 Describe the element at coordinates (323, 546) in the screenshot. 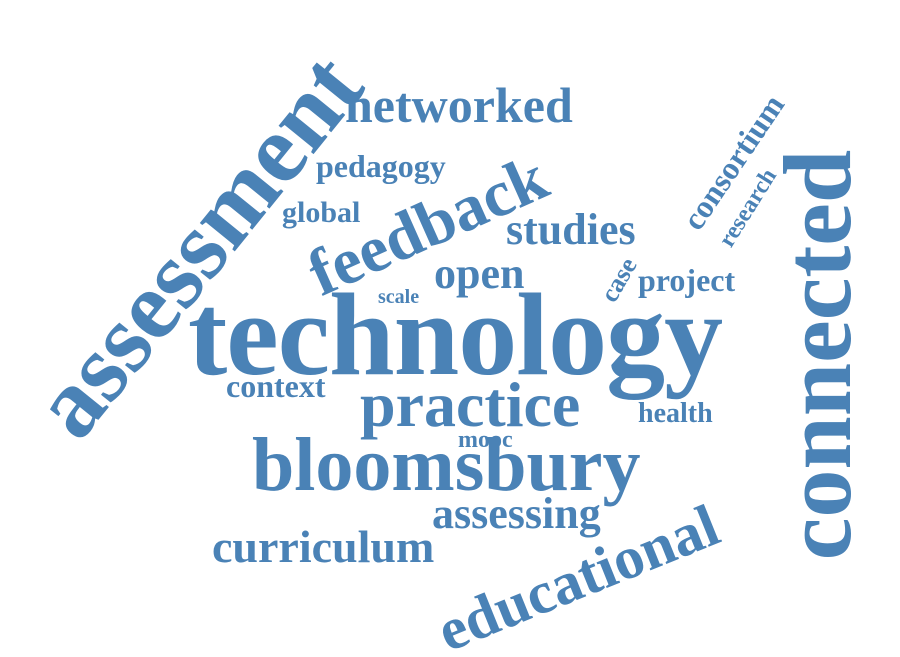

I see `word-curriculum: curriculum` at that location.